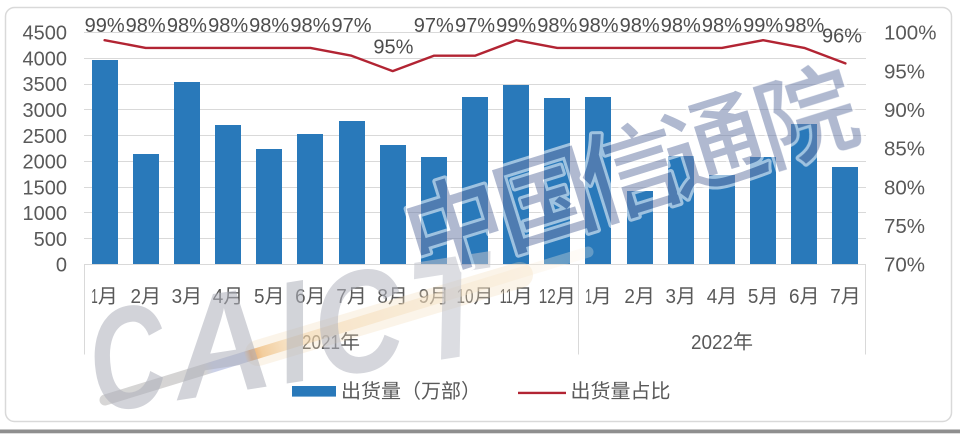 The width and height of the screenshot is (960, 440). I want to click on svg-text: 2022, so click(712, 343).